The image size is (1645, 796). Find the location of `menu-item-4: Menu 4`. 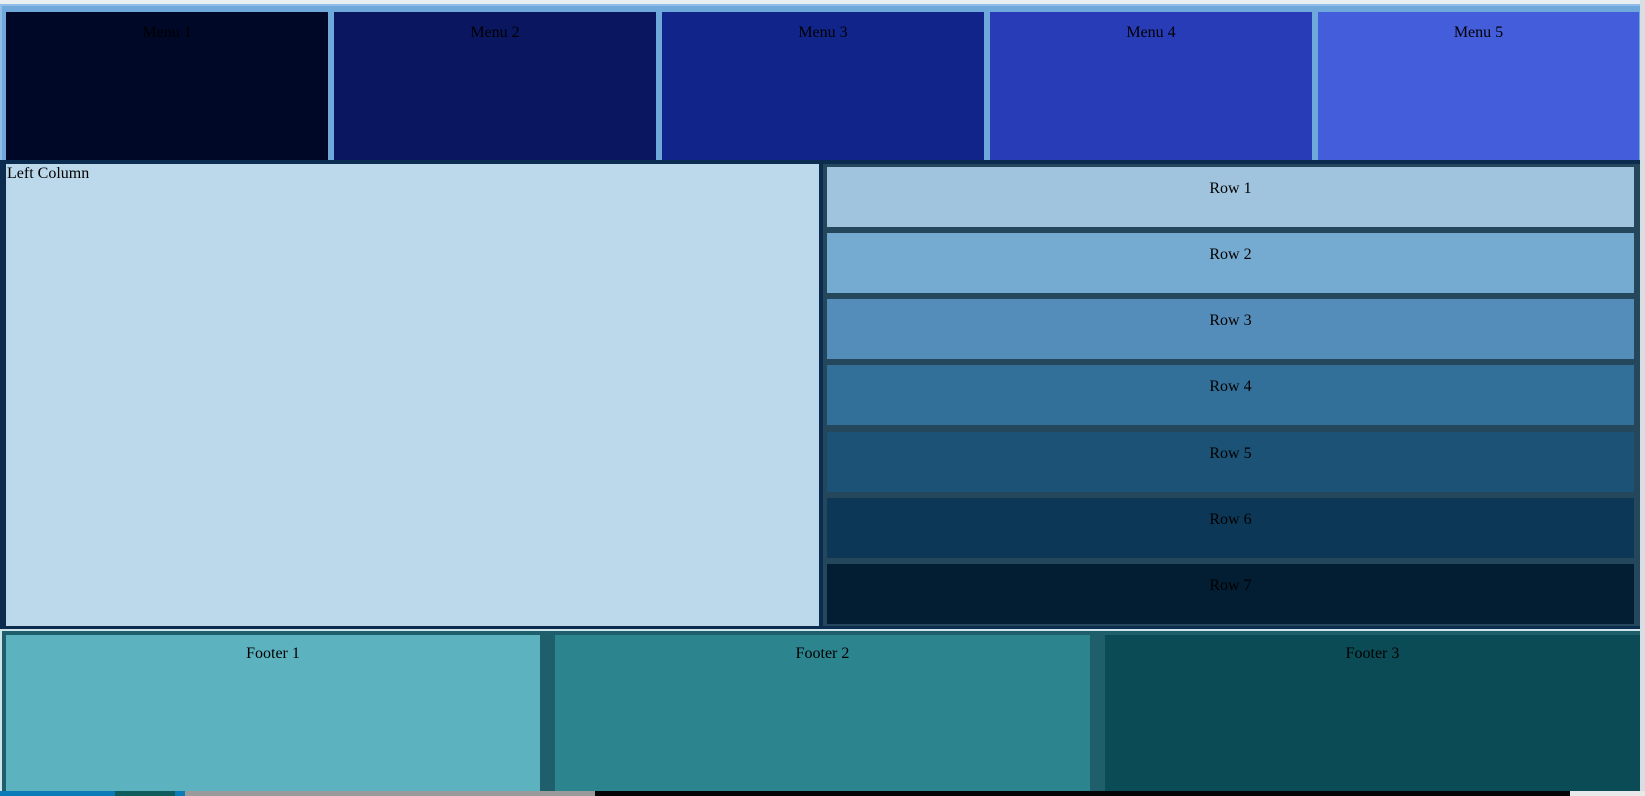

menu-item-4: Menu 4 is located at coordinates (1151, 88).